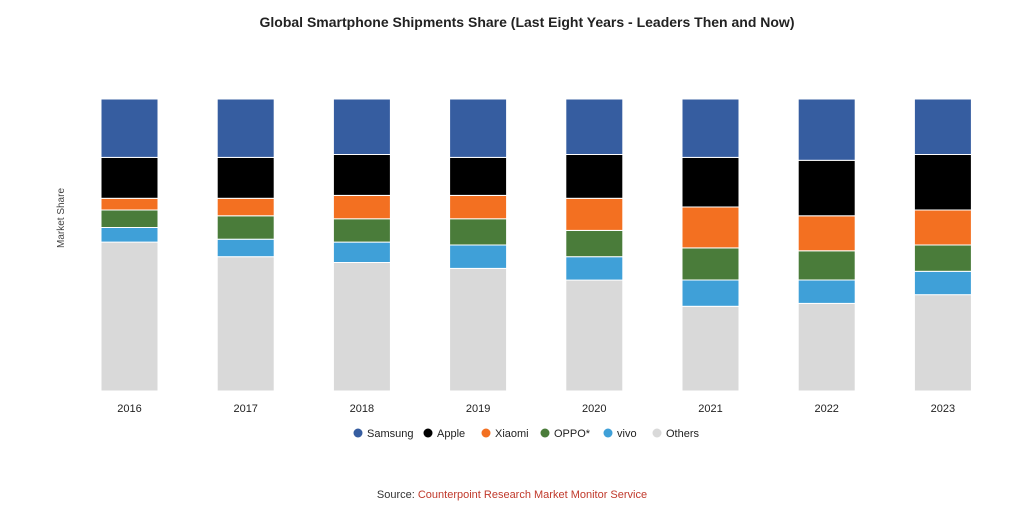 The image size is (1024, 522). What do you see at coordinates (129, 235) in the screenshot?
I see `bar-2016-vivo` at bounding box center [129, 235].